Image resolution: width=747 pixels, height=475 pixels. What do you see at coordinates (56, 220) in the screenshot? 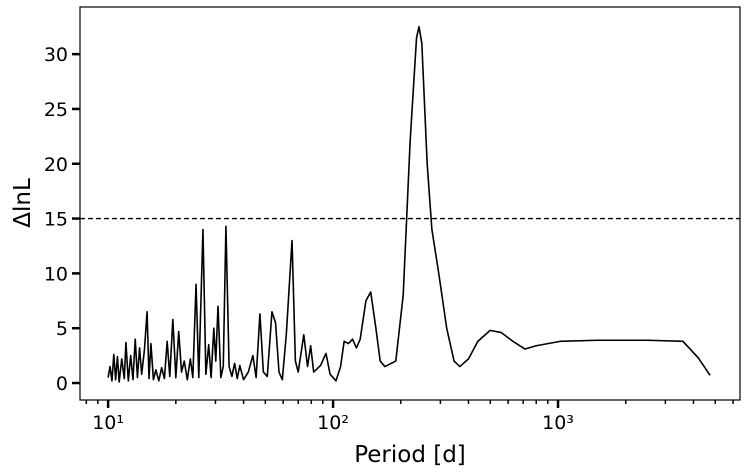
I see `y-tick-label: 15` at bounding box center [56, 220].